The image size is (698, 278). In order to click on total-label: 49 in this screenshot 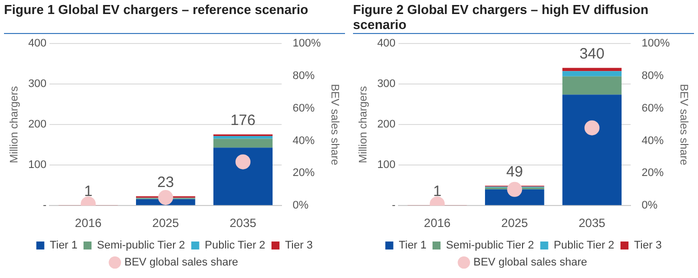, I will do `click(514, 171)`.